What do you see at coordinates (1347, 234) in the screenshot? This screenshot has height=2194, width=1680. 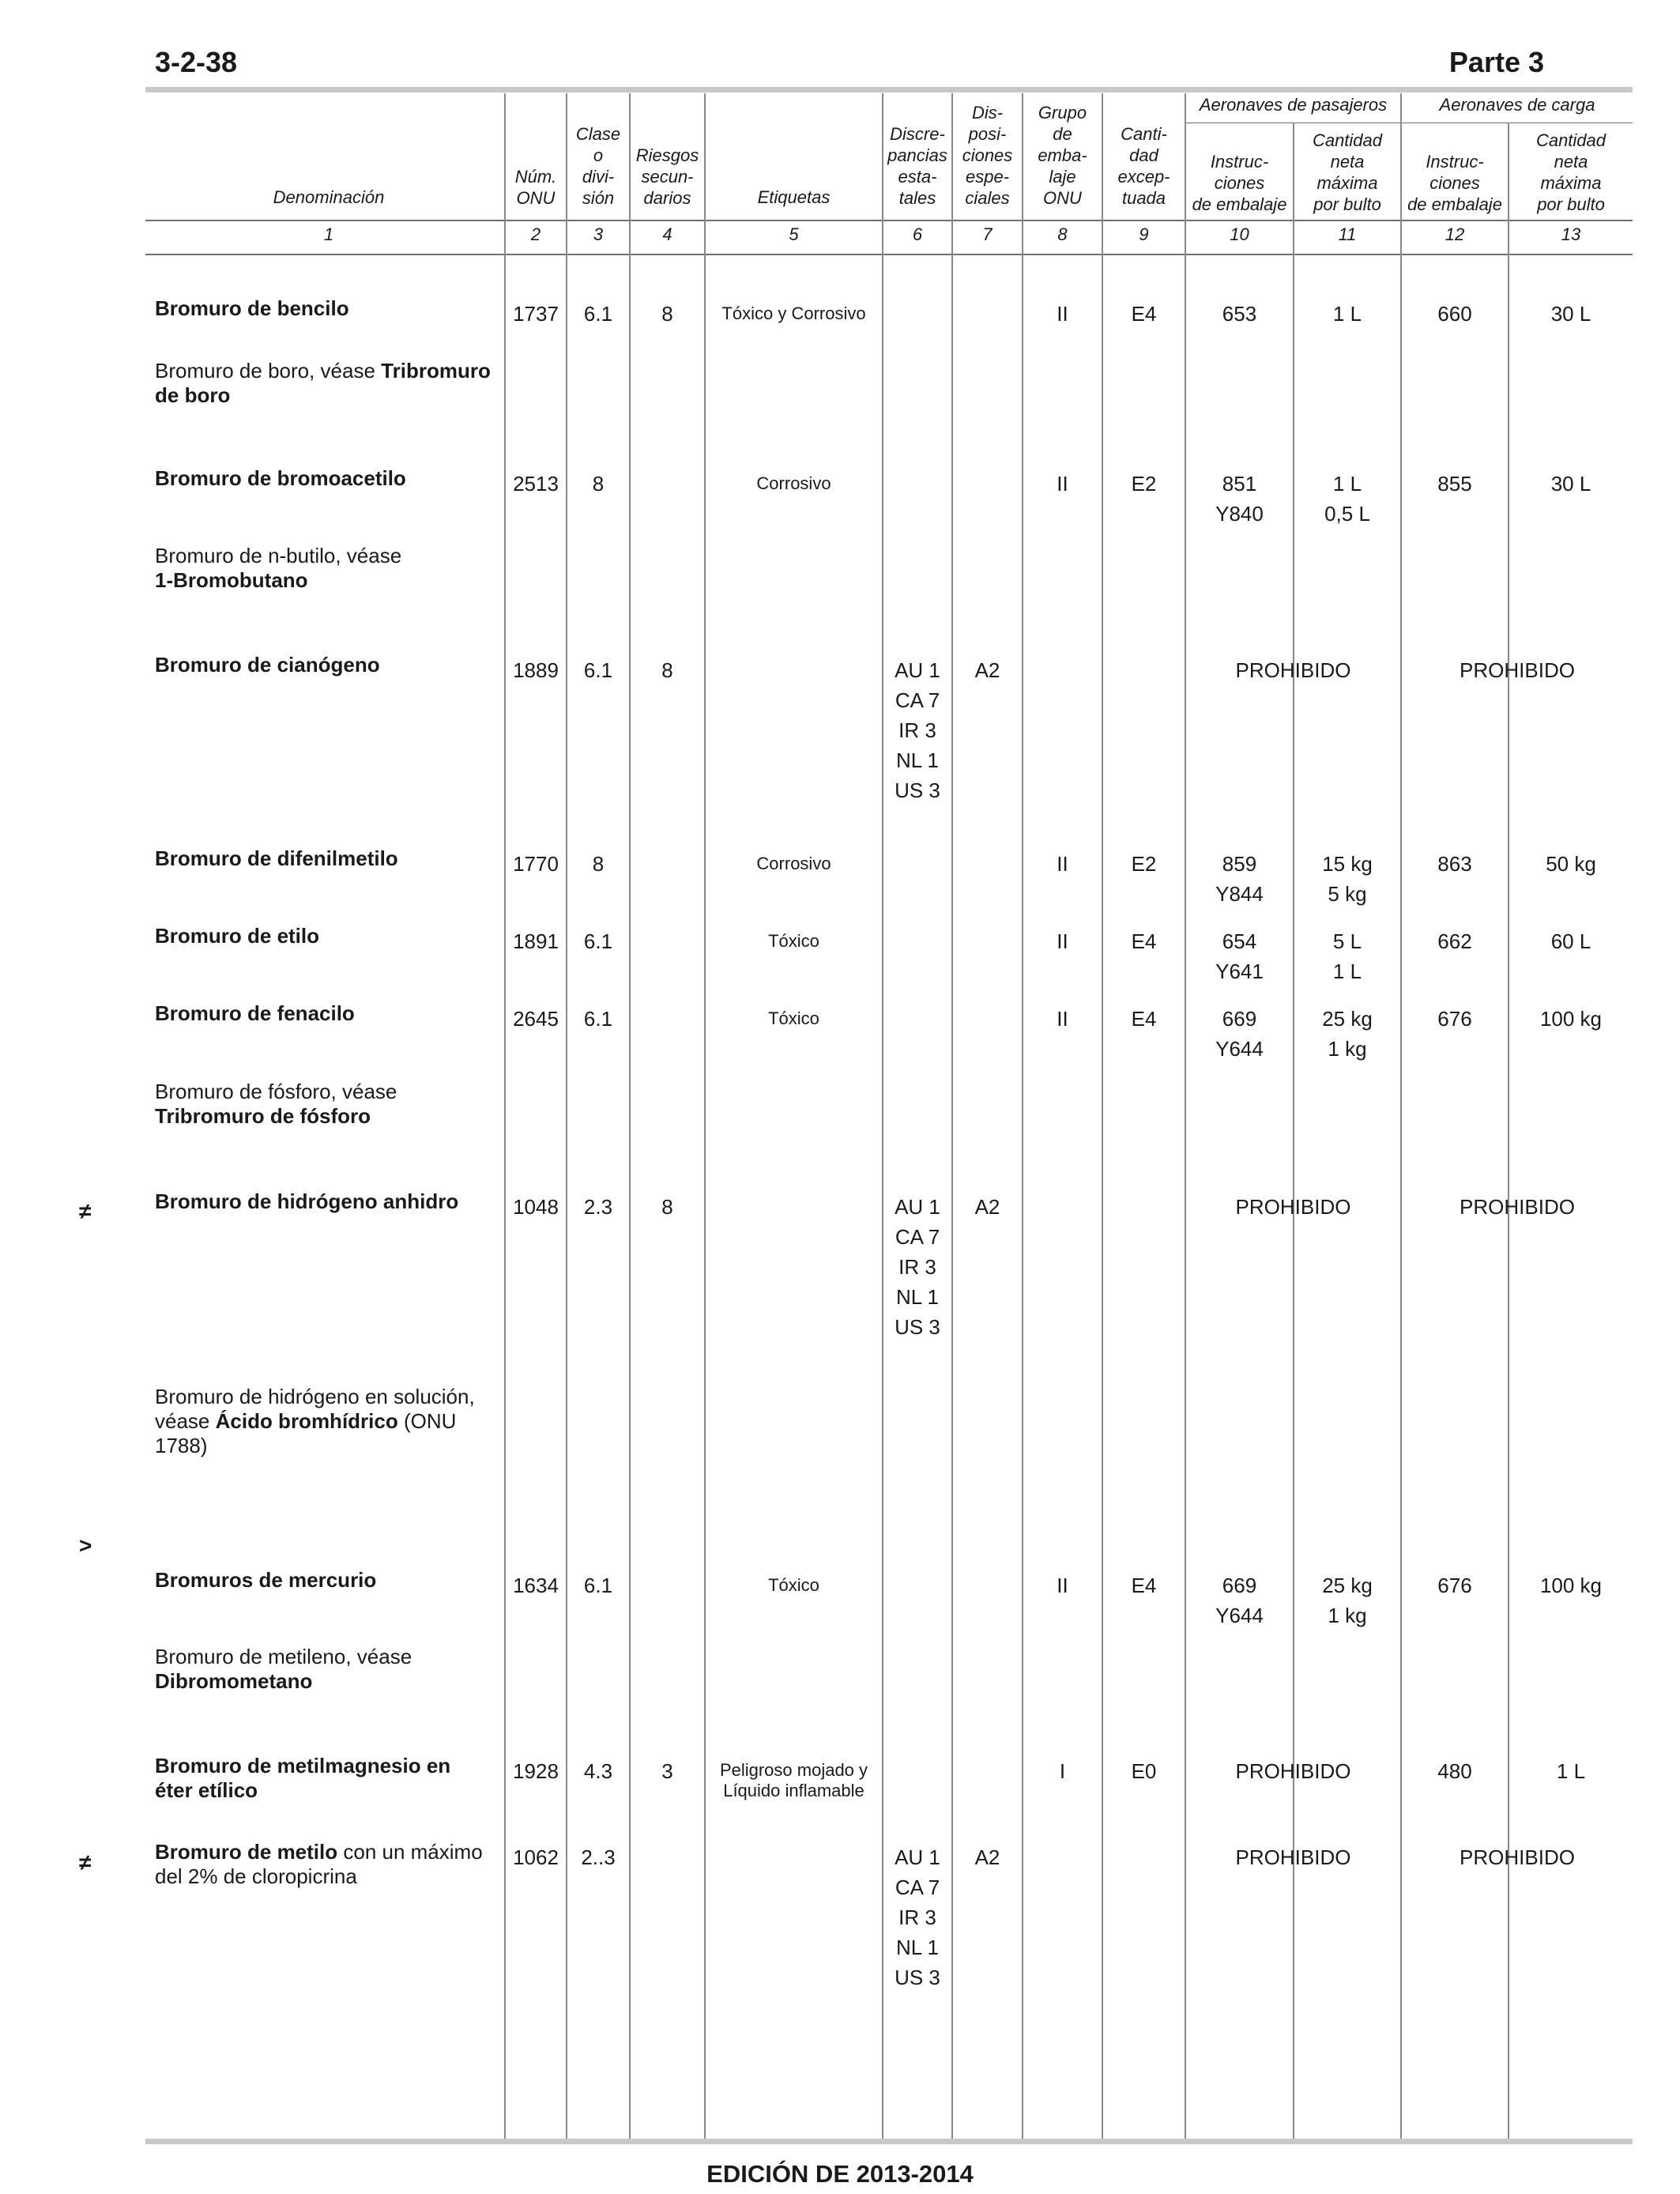 I see `column-number: 11` at bounding box center [1347, 234].